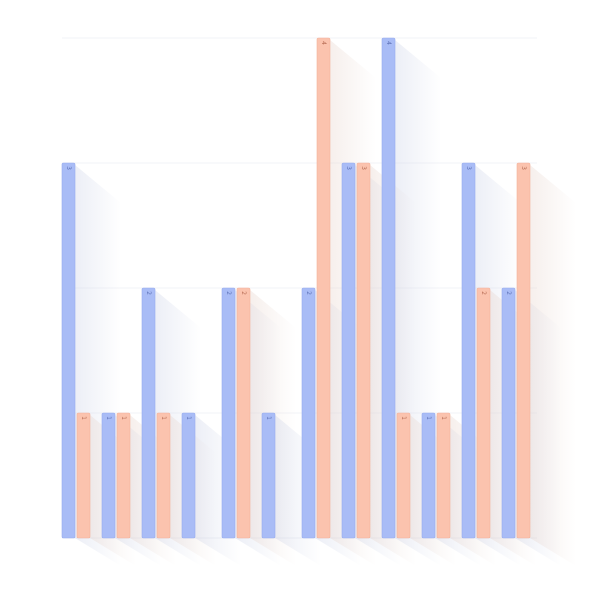 The image size is (605, 601). I want to click on bar-shadow, so click(553, 365).